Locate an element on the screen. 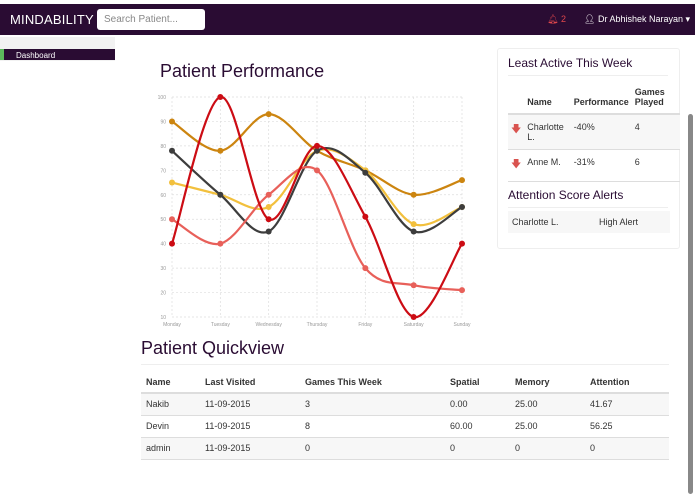 The image size is (695, 494). page-title: Patient Performance is located at coordinates (242, 71).